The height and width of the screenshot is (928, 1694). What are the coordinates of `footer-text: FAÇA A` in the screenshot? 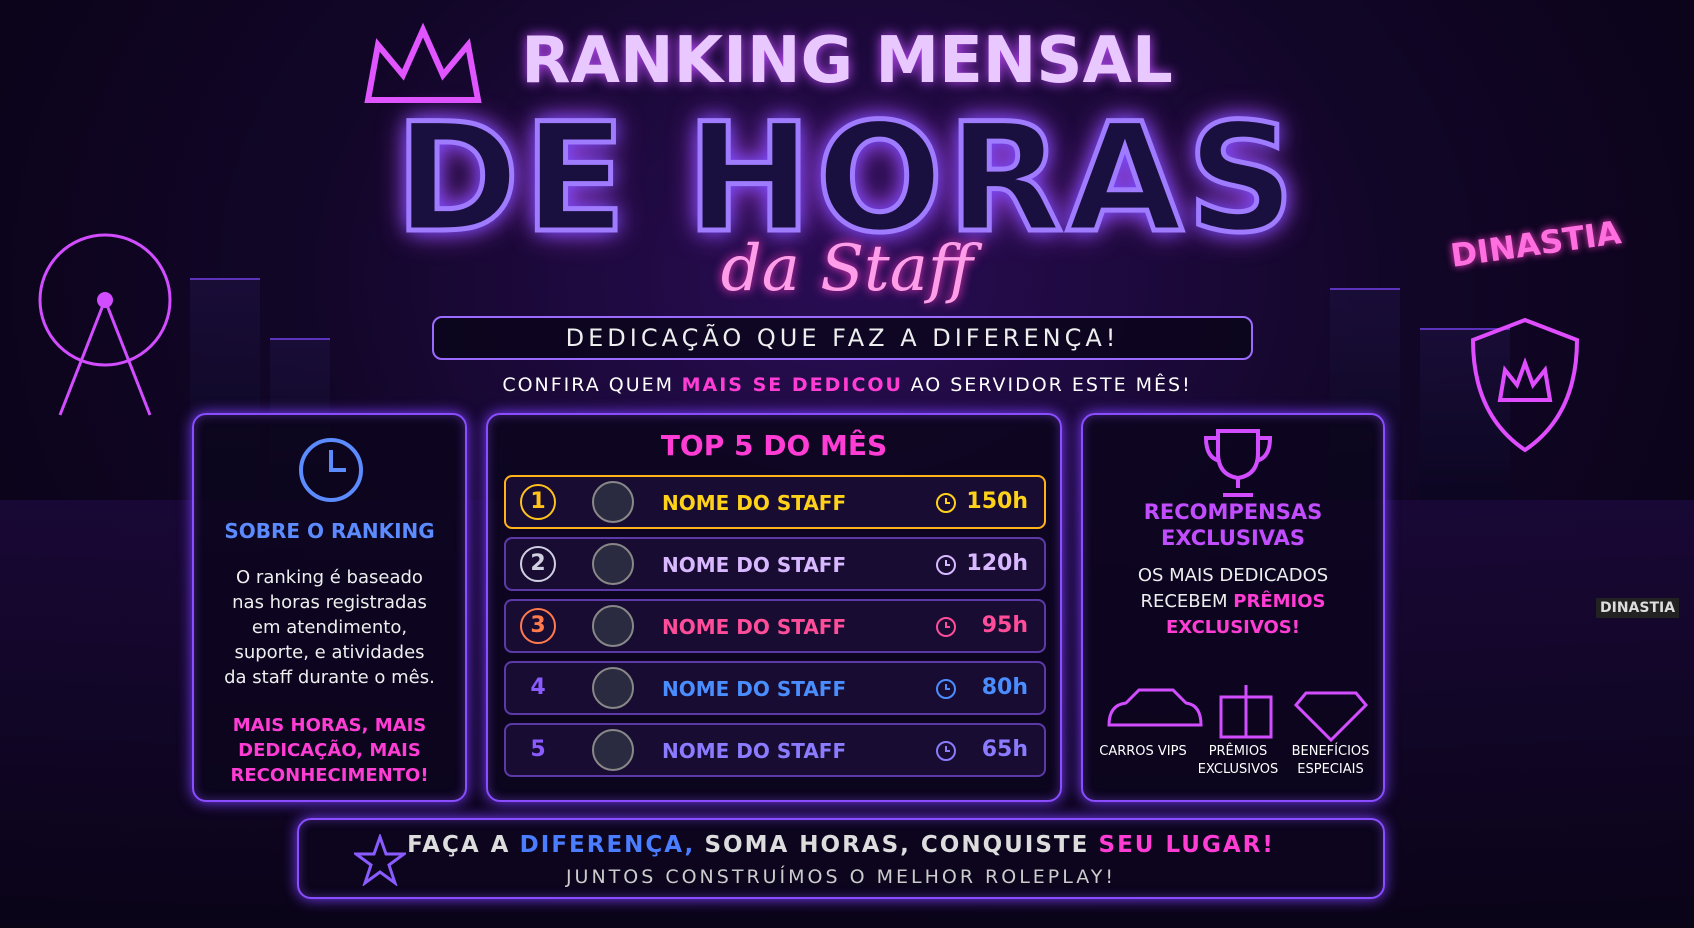 It's located at (459, 845).